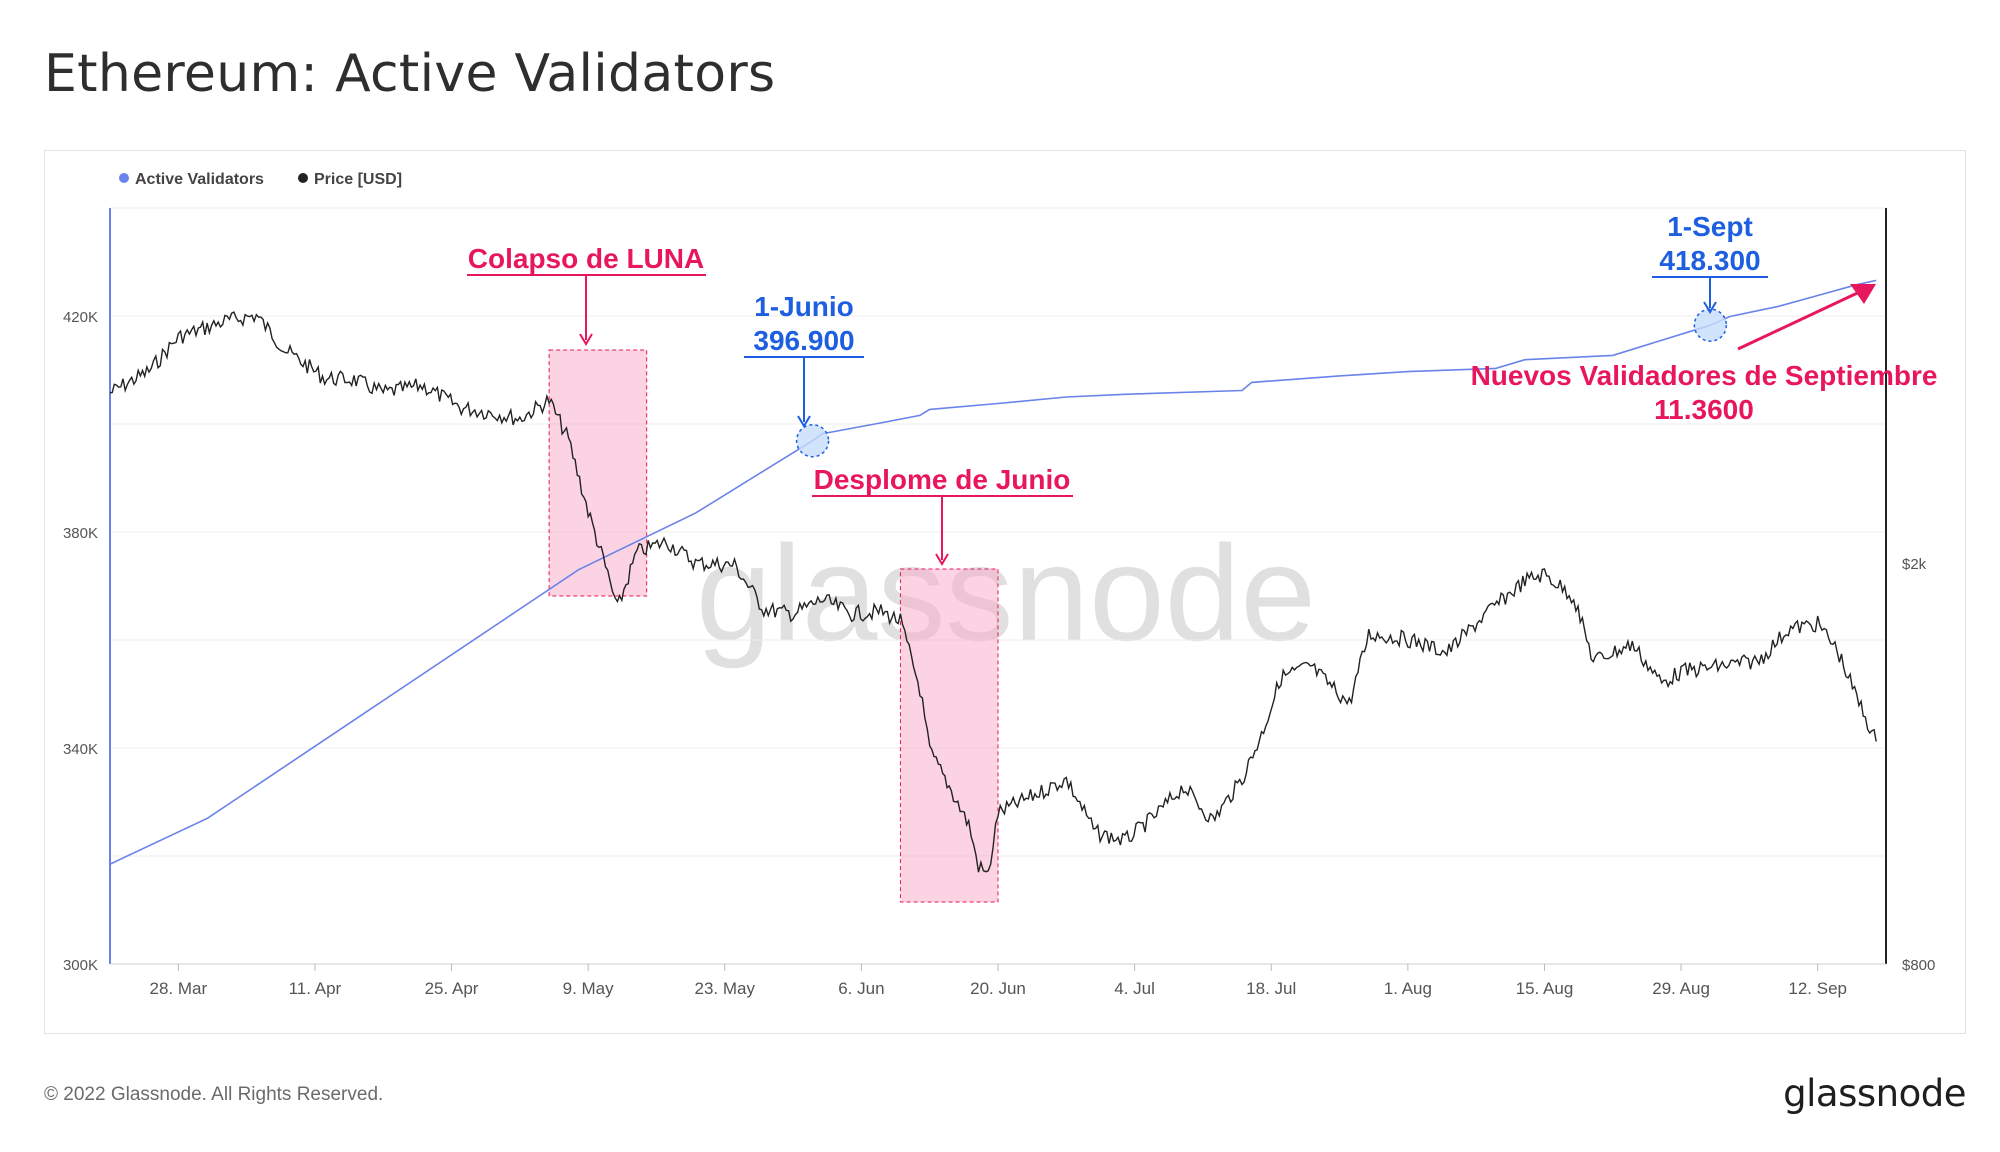  I want to click on legend-label-price: Price [USD], so click(358, 179).